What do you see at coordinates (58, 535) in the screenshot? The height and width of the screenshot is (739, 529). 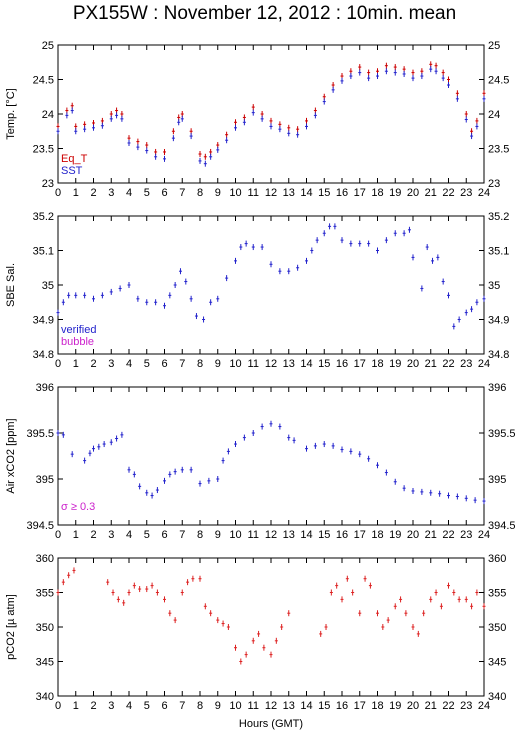 I see `airco2-xtick-label: 0` at bounding box center [58, 535].